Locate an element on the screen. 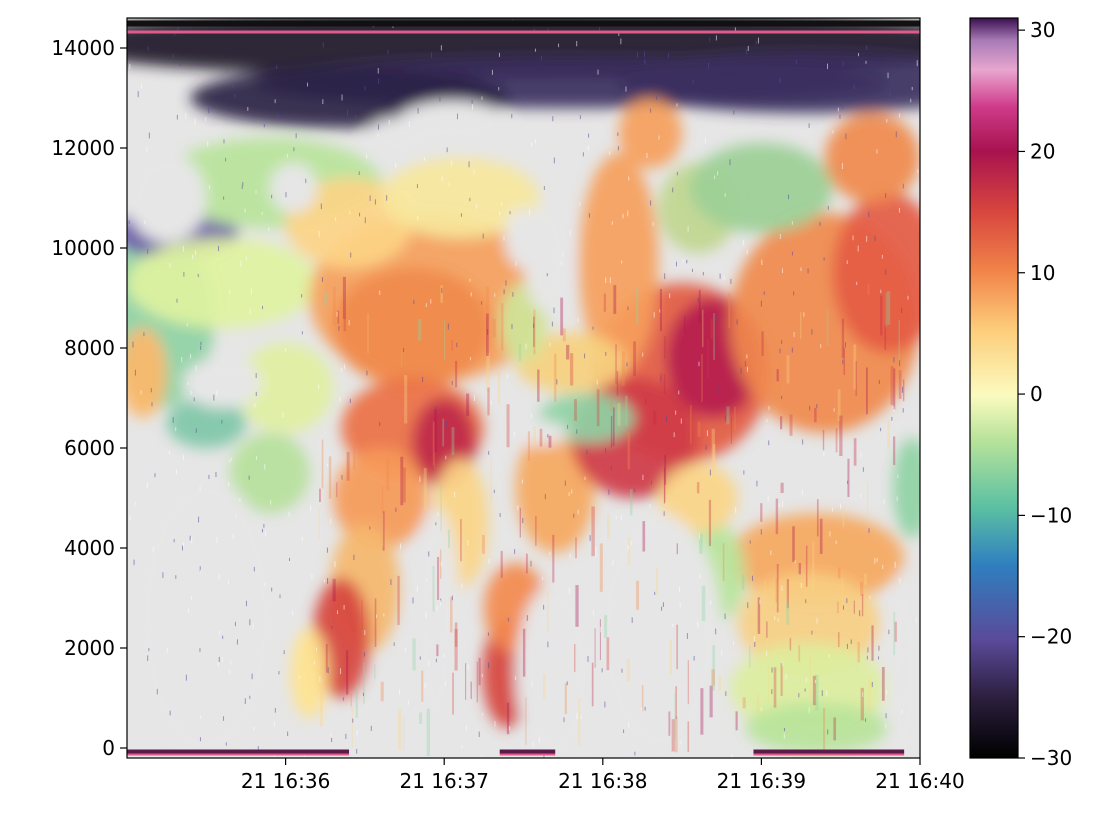 The height and width of the screenshot is (826, 1105). colorbar-axis: 30 20 10 0 −10 −20 −30 is located at coordinates (1045, 394).